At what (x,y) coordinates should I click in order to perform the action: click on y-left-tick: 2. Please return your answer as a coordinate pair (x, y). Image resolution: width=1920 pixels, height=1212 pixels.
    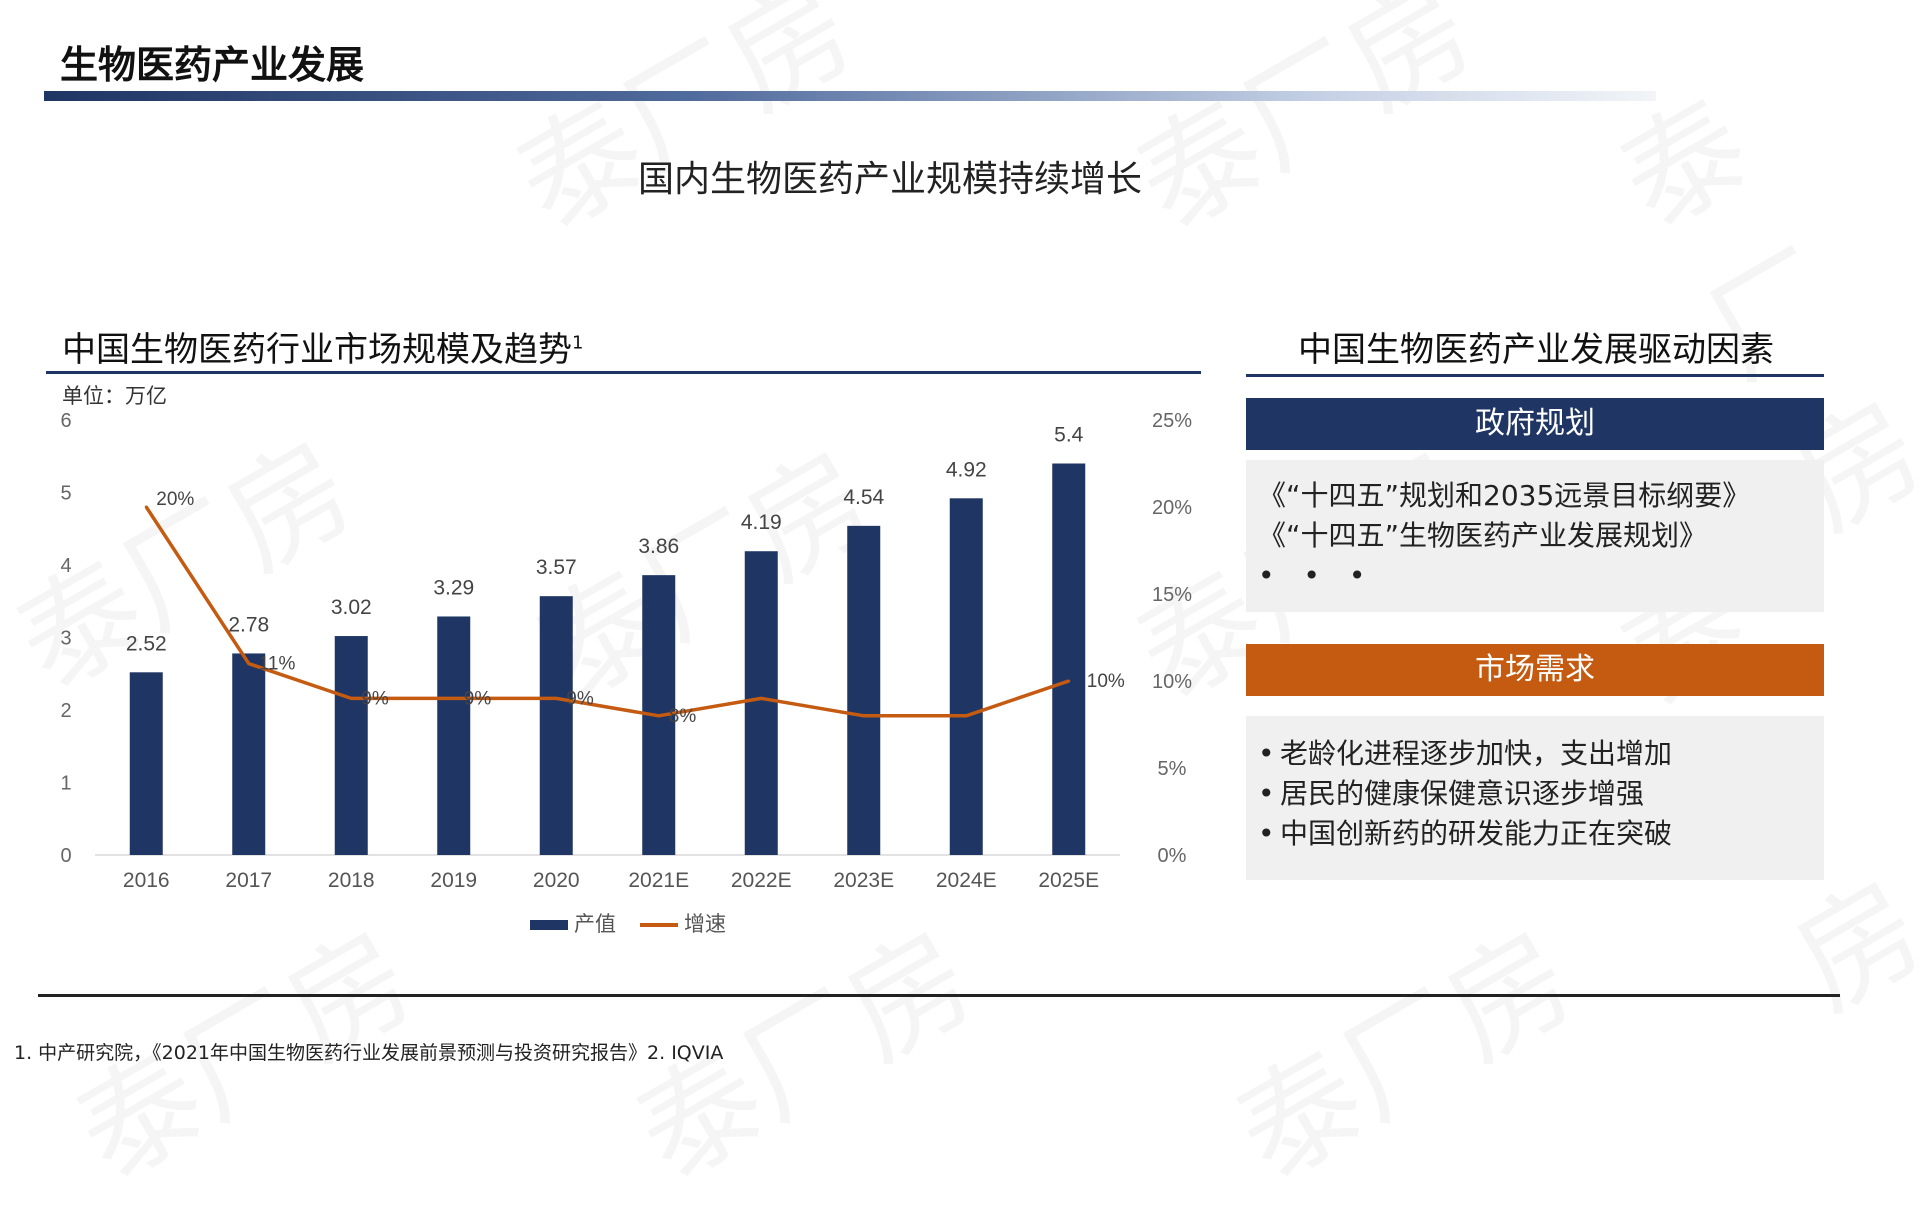
    Looking at the image, I should click on (65, 711).